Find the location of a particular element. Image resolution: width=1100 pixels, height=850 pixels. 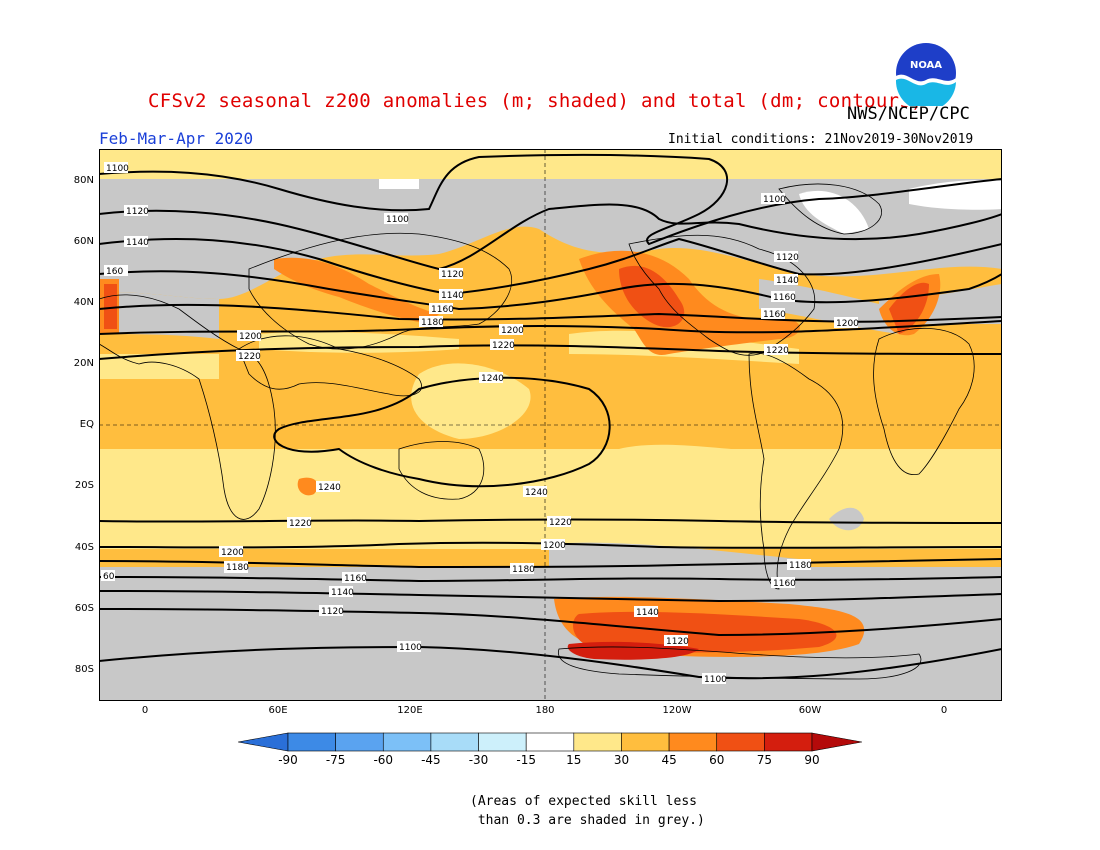

colorbar-tick-label: -30 is located at coordinates (478, 760).